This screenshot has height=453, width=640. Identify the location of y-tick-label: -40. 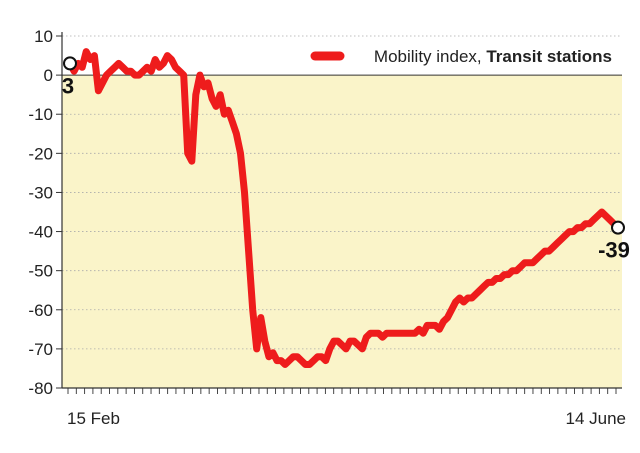
(40, 232).